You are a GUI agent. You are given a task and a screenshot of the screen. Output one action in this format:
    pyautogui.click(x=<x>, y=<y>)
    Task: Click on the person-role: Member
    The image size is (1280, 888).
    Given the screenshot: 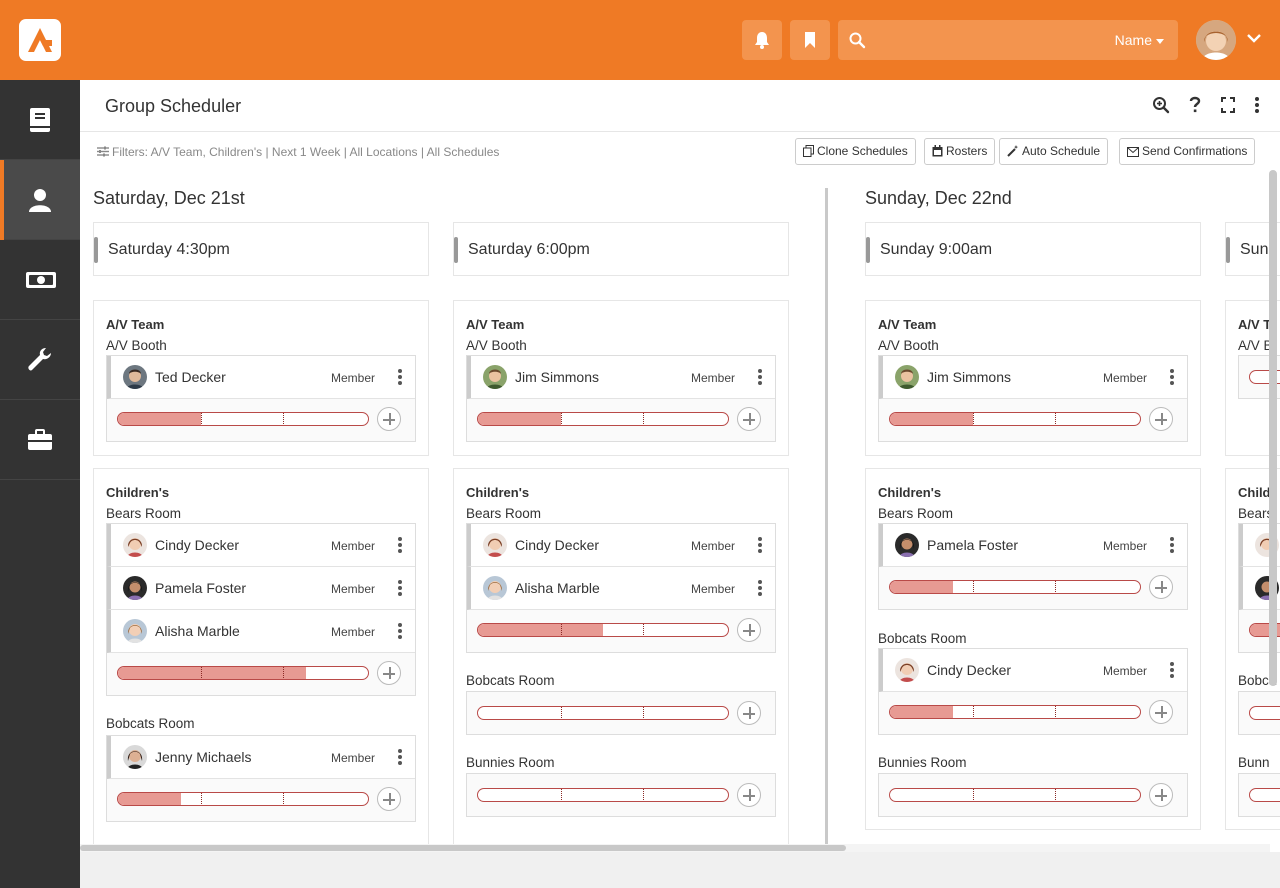 What is the action you would take?
    pyautogui.click(x=1125, y=378)
    